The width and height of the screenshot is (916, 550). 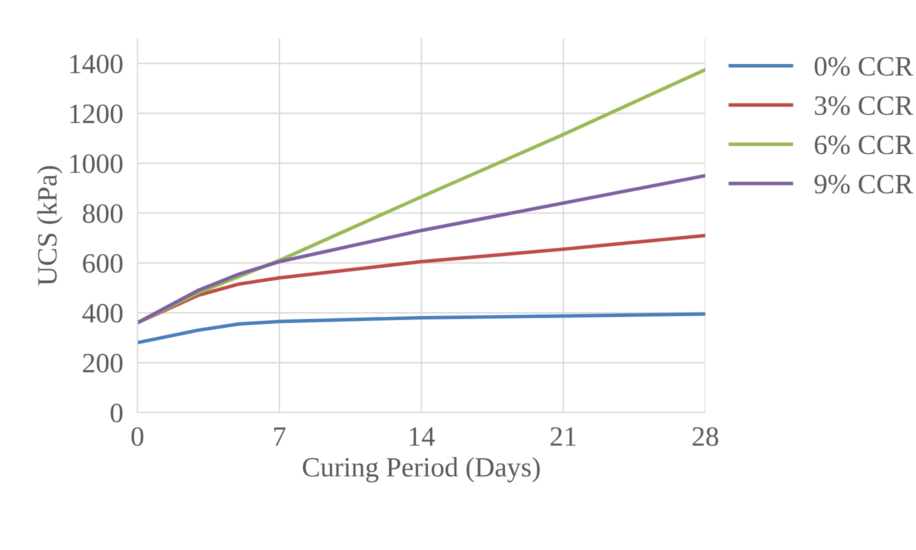 I want to click on x-tick-label: 21, so click(x=563, y=436).